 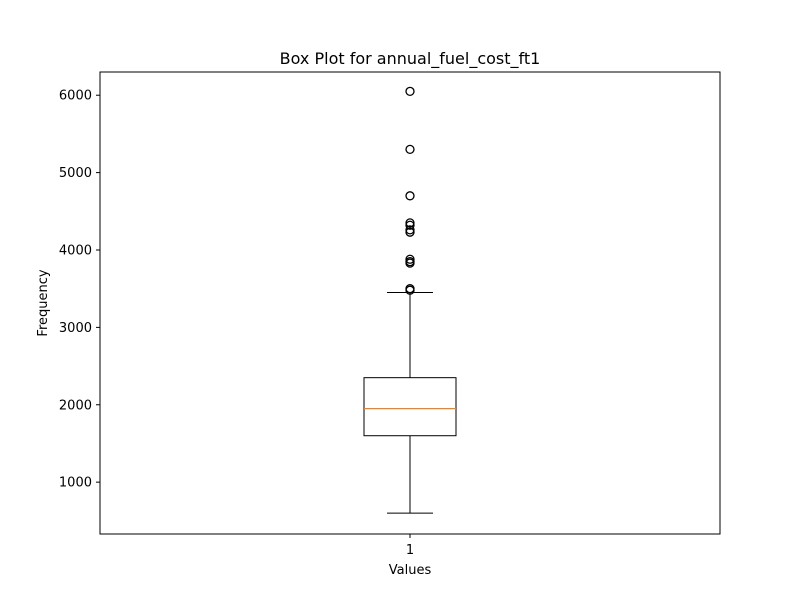 What do you see at coordinates (75, 250) in the screenshot?
I see `y-tick-label: 4000` at bounding box center [75, 250].